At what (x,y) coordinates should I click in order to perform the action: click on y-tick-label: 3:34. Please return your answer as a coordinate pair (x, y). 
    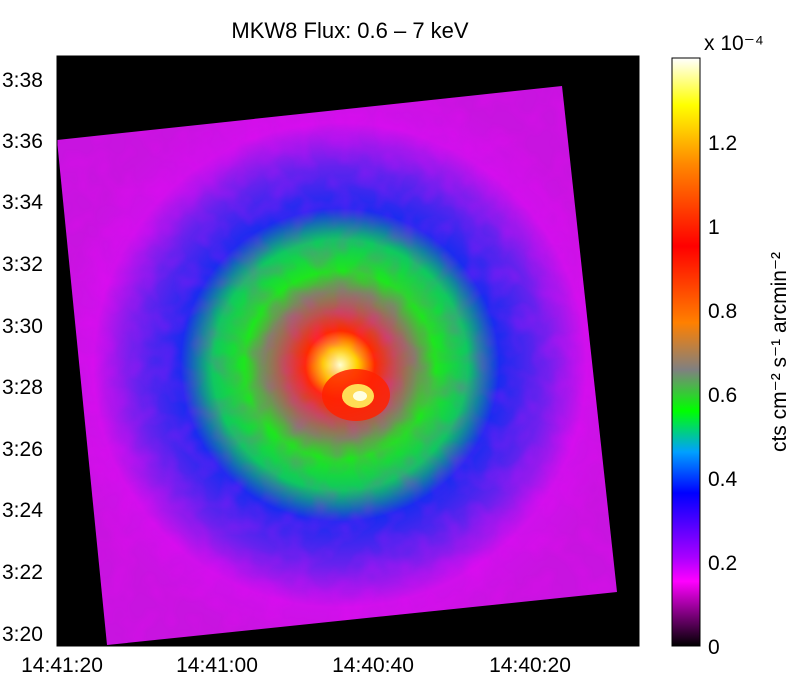
    Looking at the image, I should click on (22, 202).